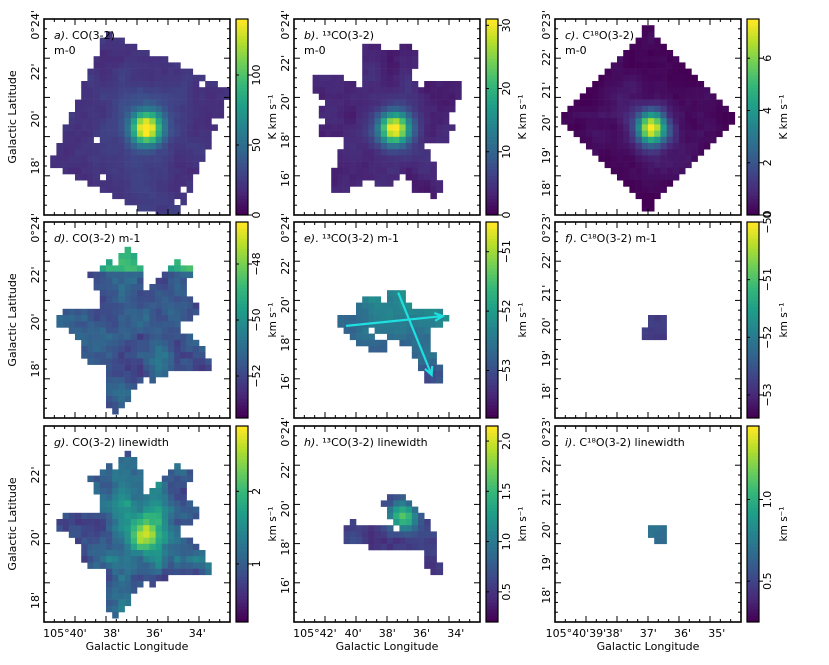  Describe the element at coordinates (523, 320) in the screenshot. I see `colorbar-label: km s⁻¹` at that location.